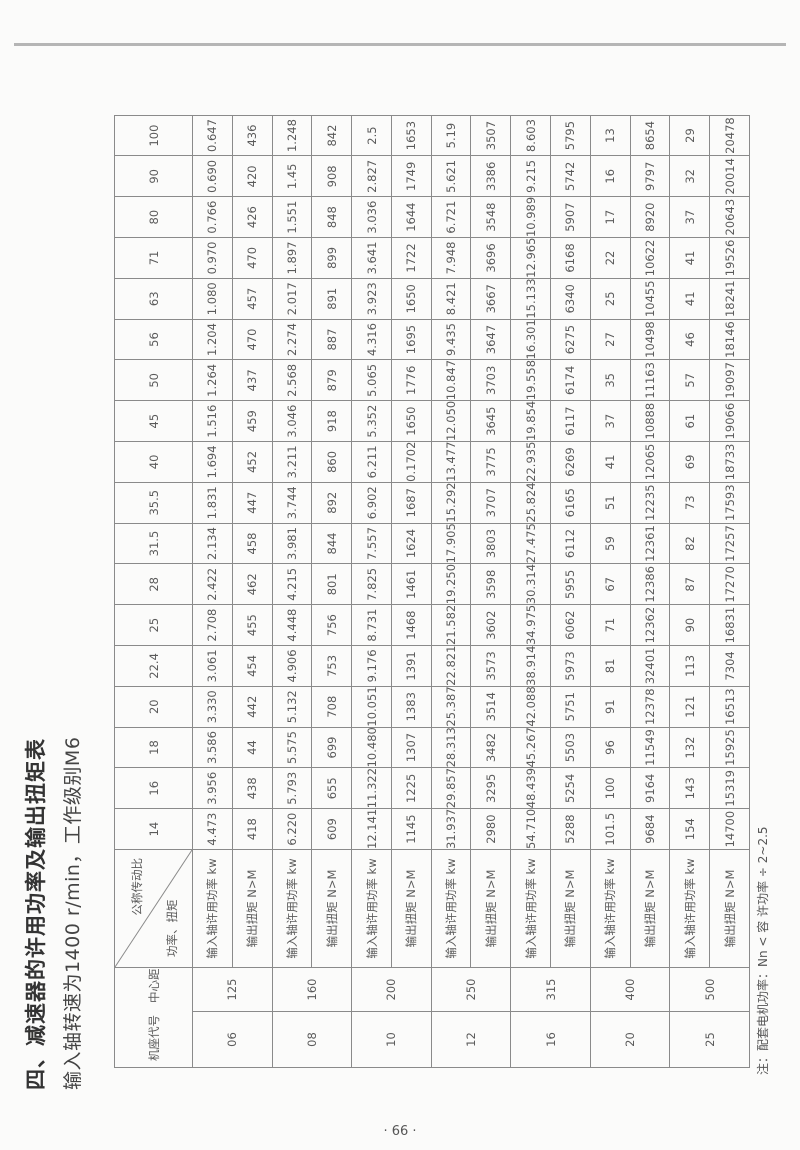  I want to click on frame-code-cell: 16, so click(550, 1039).